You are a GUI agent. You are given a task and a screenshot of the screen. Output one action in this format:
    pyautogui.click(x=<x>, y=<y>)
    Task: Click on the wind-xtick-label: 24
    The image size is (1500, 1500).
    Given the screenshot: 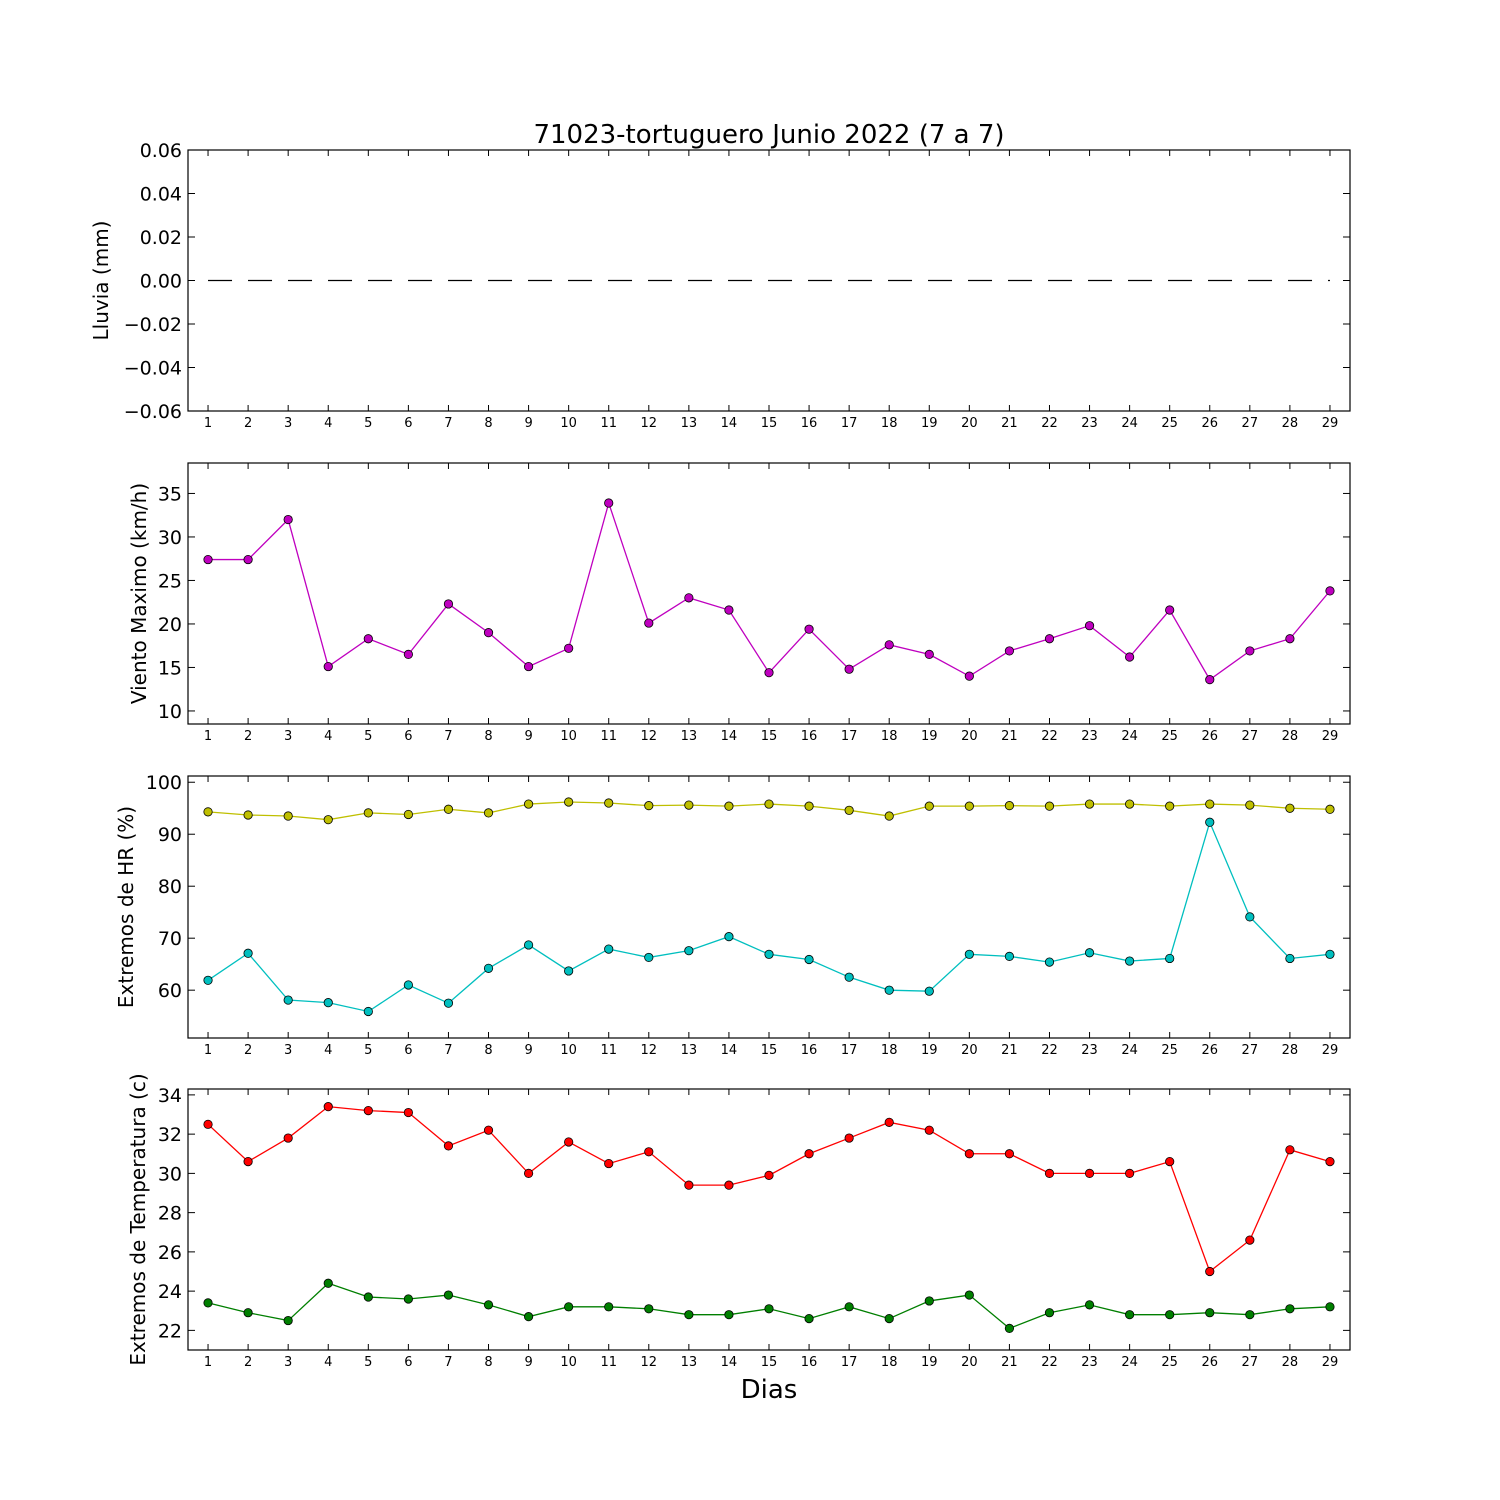 What is the action you would take?
    pyautogui.click(x=1129, y=736)
    